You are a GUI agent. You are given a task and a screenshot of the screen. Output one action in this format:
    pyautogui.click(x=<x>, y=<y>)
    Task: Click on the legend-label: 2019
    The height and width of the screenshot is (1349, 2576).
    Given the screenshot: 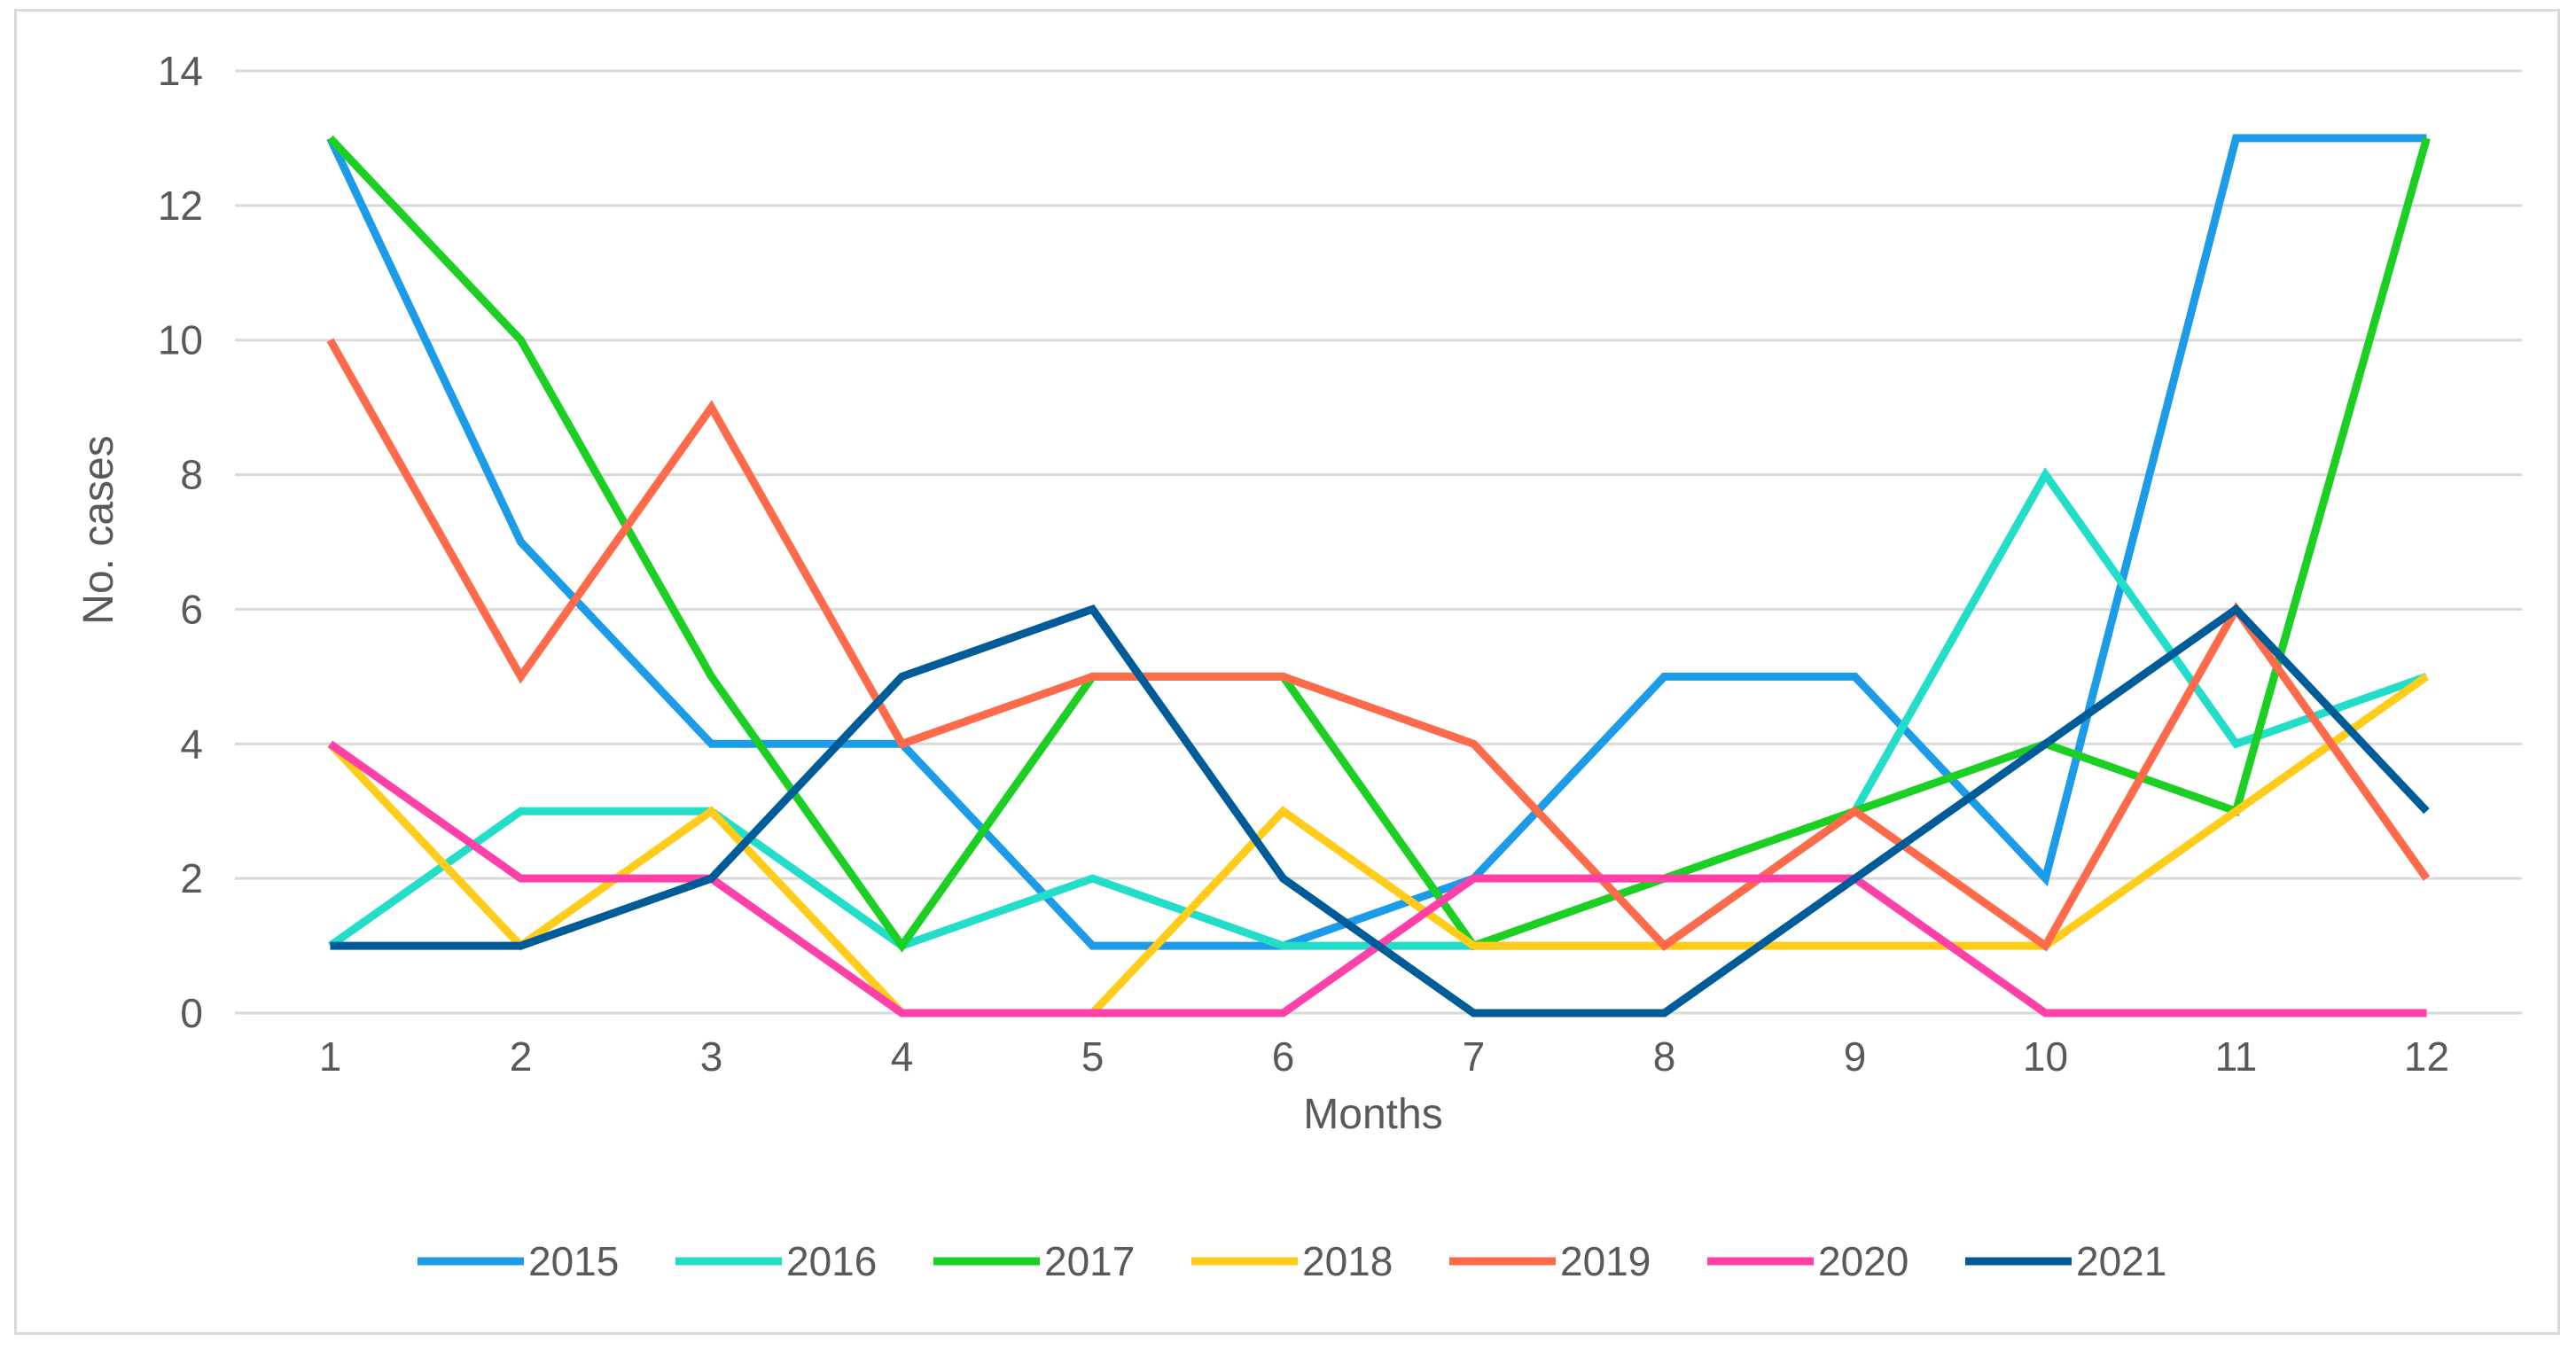 What is the action you would take?
    pyautogui.click(x=1605, y=1261)
    